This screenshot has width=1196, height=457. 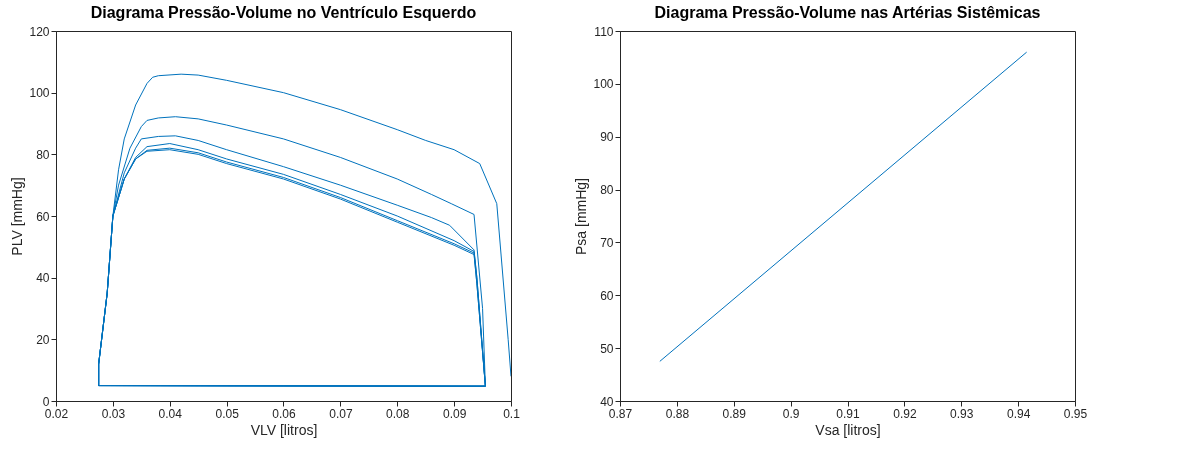 What do you see at coordinates (581, 216) in the screenshot?
I see `y-axis-title: Psa [mmHg]` at bounding box center [581, 216].